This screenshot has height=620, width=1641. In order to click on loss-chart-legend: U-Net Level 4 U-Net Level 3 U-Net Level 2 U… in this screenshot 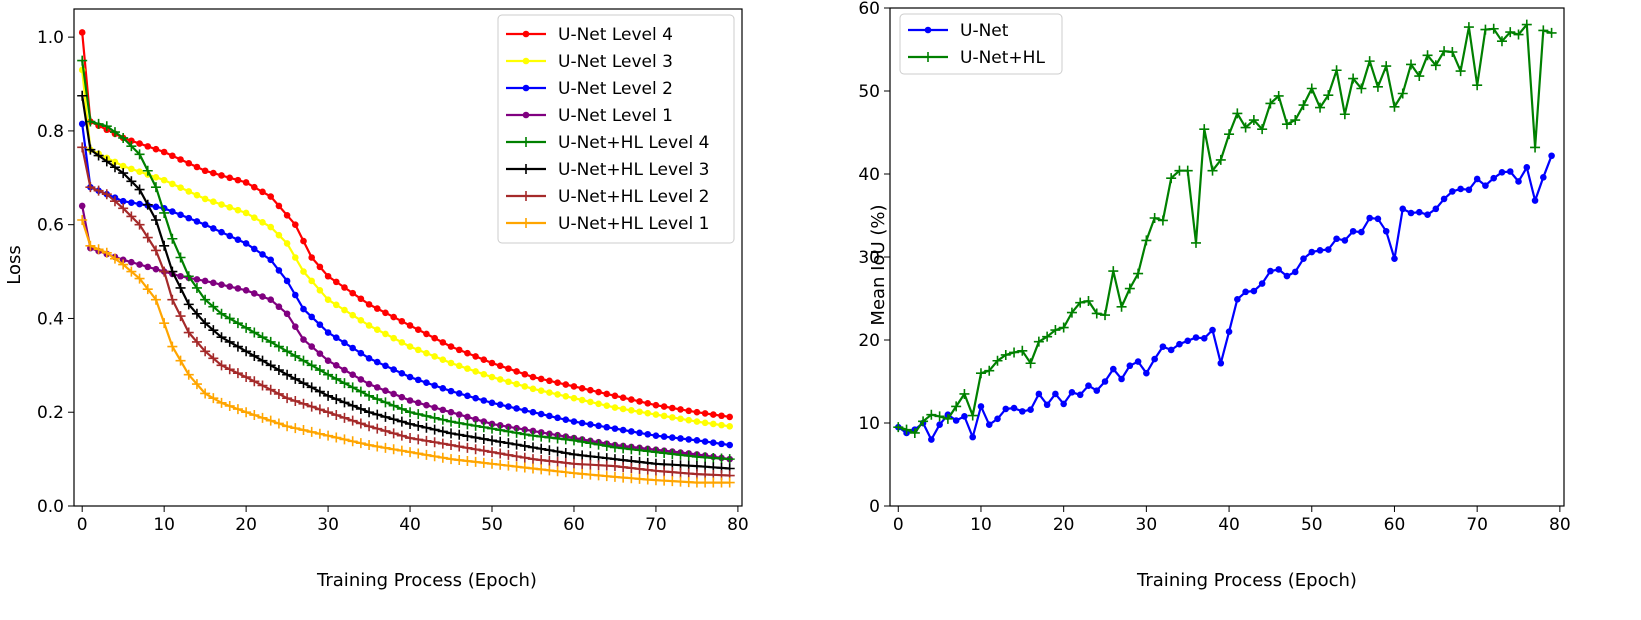, I will do `click(616, 129)`.